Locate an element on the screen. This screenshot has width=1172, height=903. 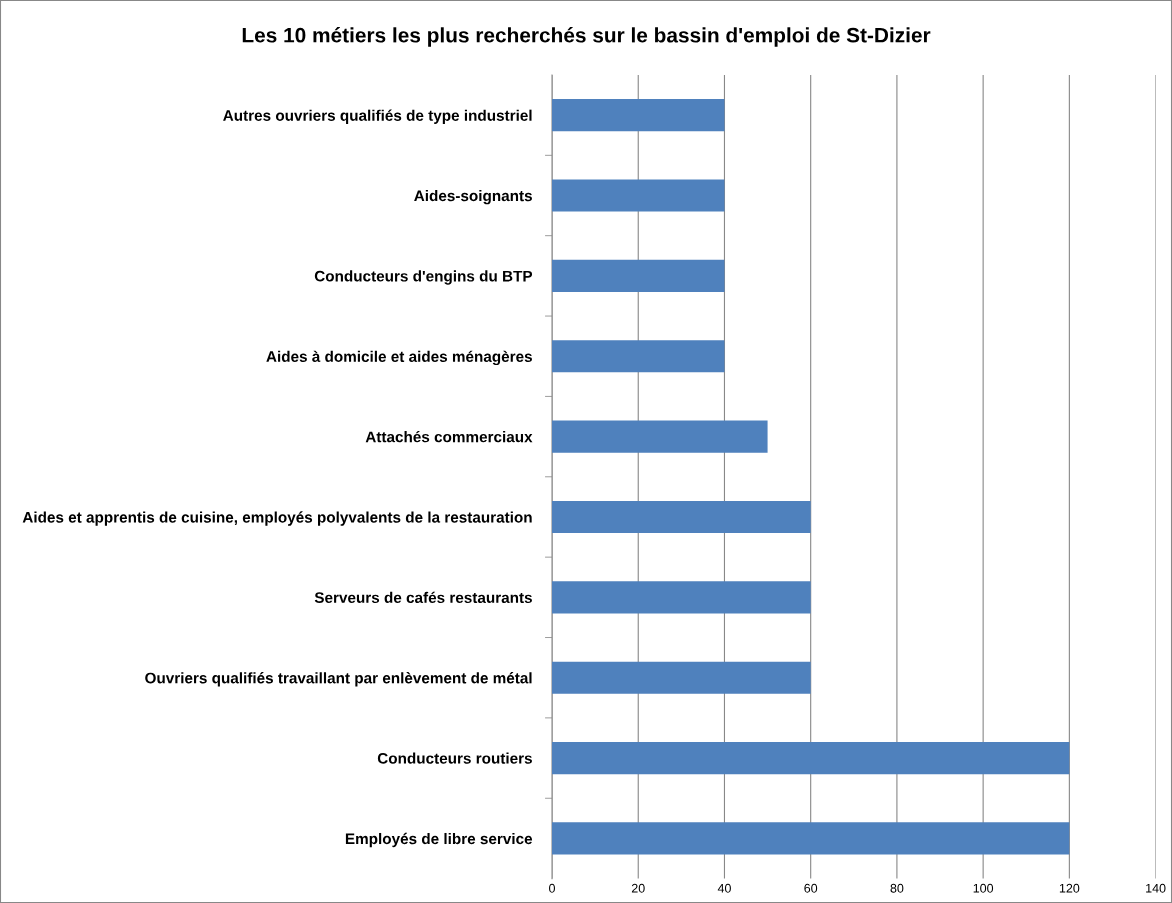
x-tick-label: 80 is located at coordinates (897, 888).